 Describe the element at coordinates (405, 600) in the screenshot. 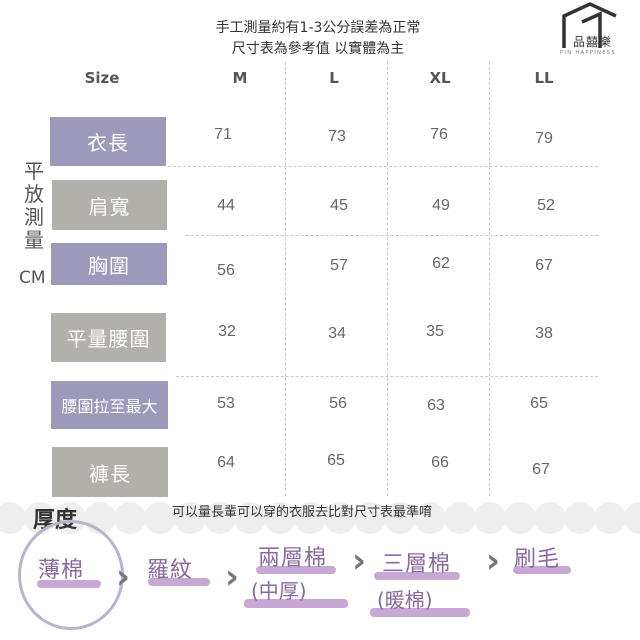

I see `thickness-level-triple-sub: (暖棉)` at that location.